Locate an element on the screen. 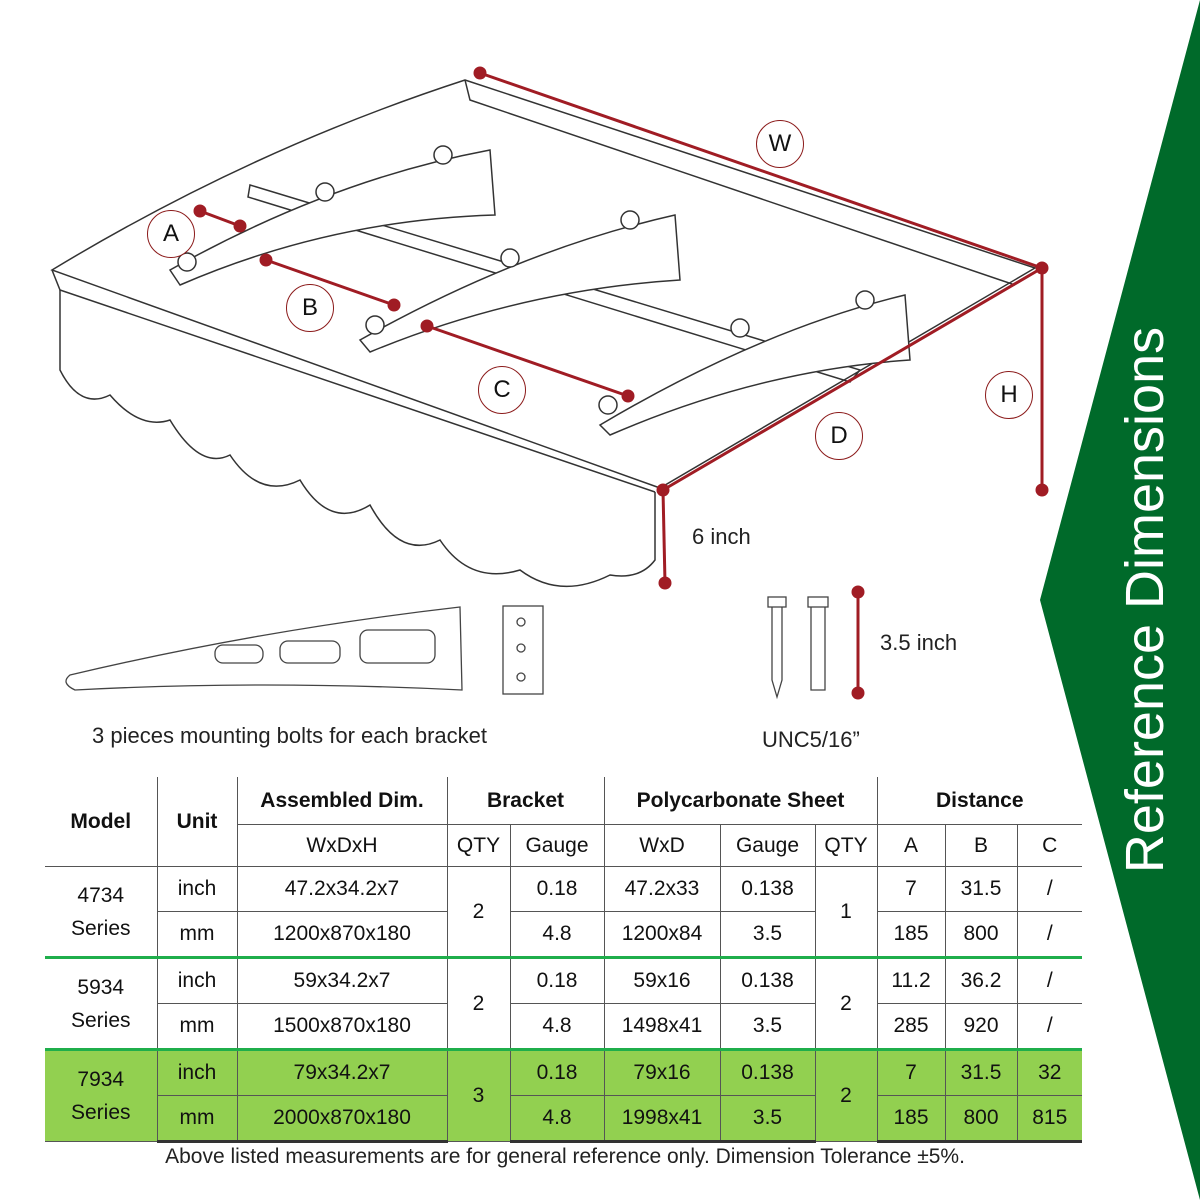 The image size is (1200, 1200). banner-title: Reference Dimensions is located at coordinates (1145, 600).